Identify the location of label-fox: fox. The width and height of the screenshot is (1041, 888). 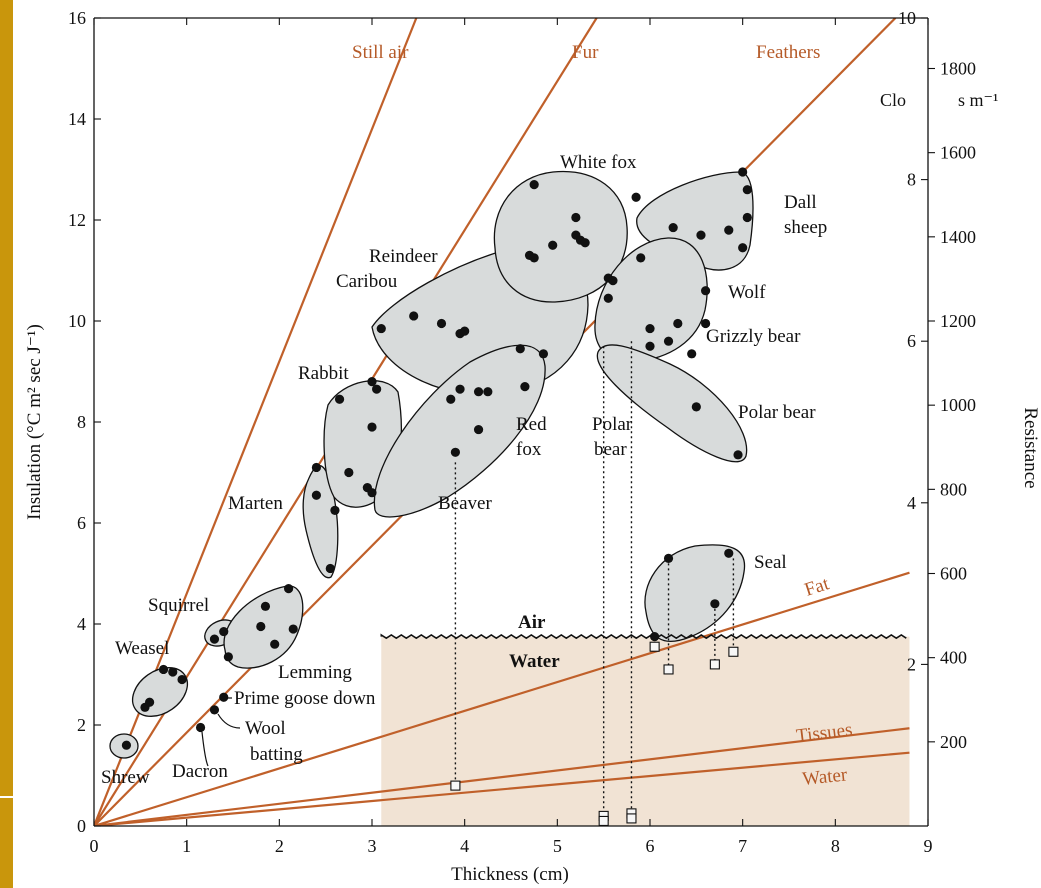
(529, 449).